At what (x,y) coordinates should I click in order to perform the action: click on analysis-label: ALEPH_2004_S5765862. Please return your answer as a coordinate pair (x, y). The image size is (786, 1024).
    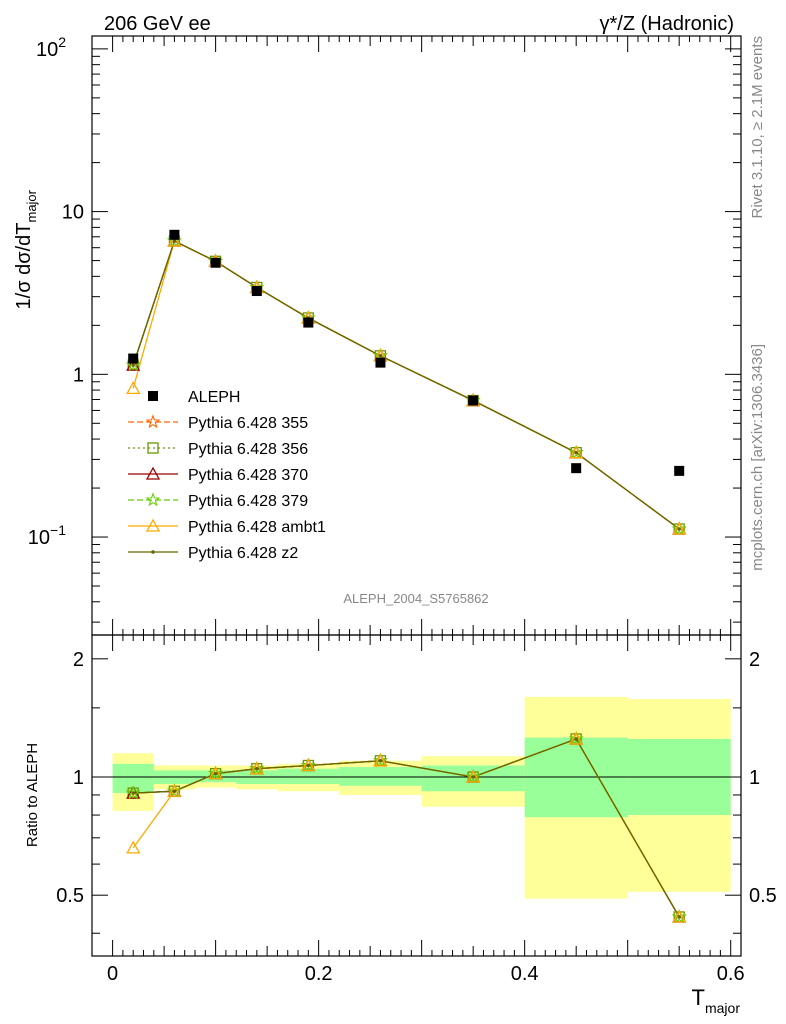
    Looking at the image, I should click on (415, 598).